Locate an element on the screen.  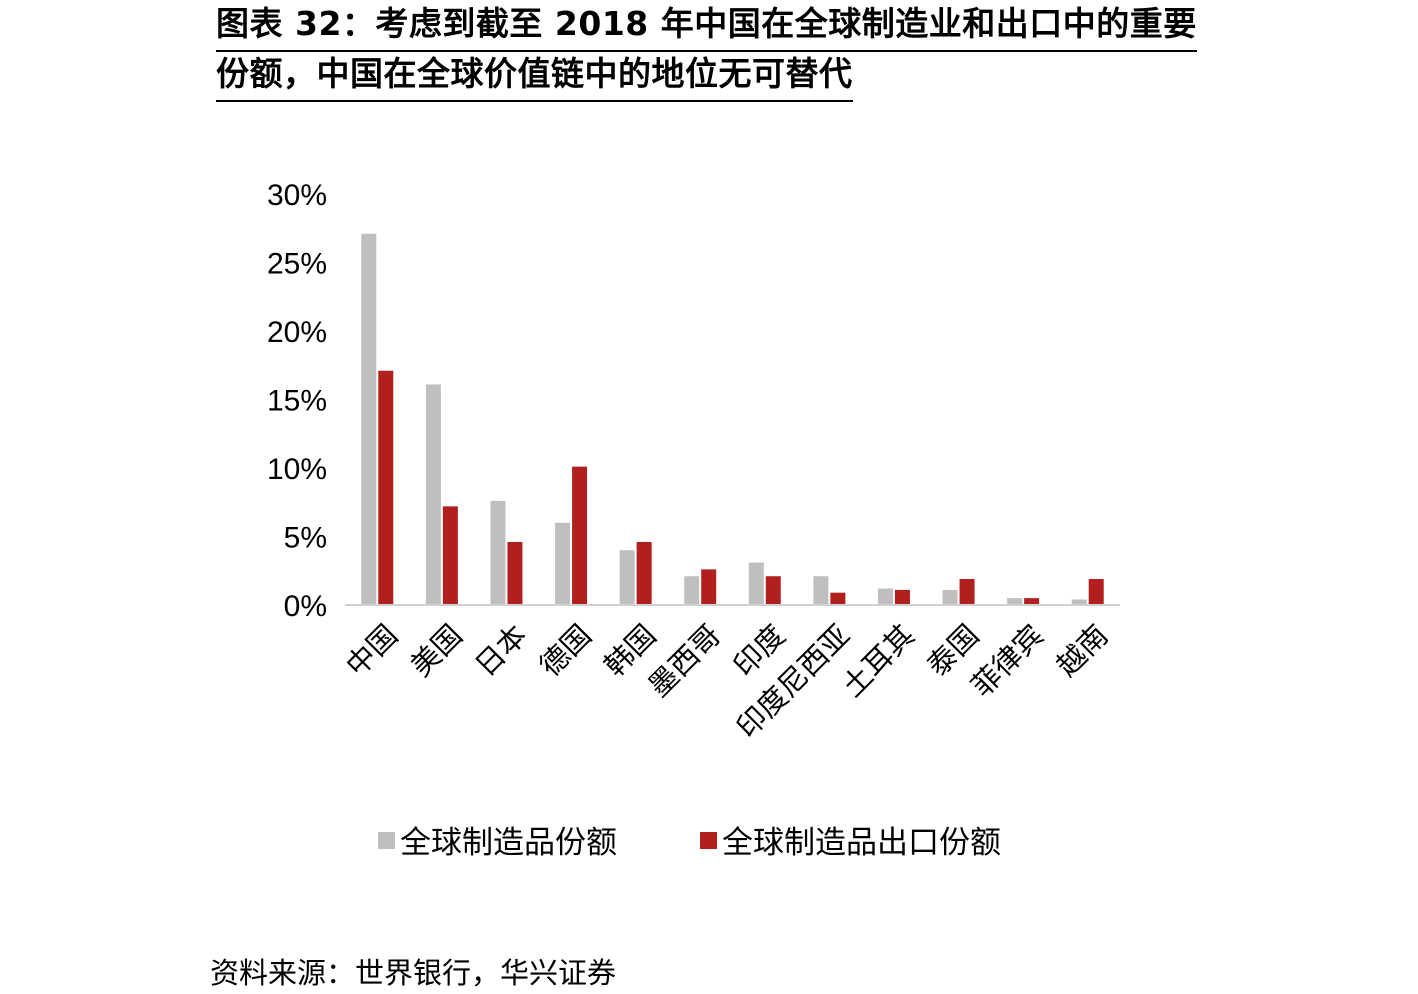
y-tick-label: 0% is located at coordinates (305, 606).